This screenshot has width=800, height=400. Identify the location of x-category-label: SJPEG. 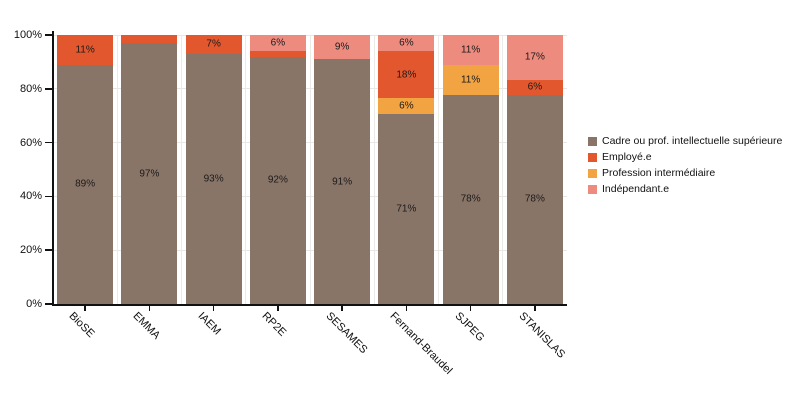
(469, 327).